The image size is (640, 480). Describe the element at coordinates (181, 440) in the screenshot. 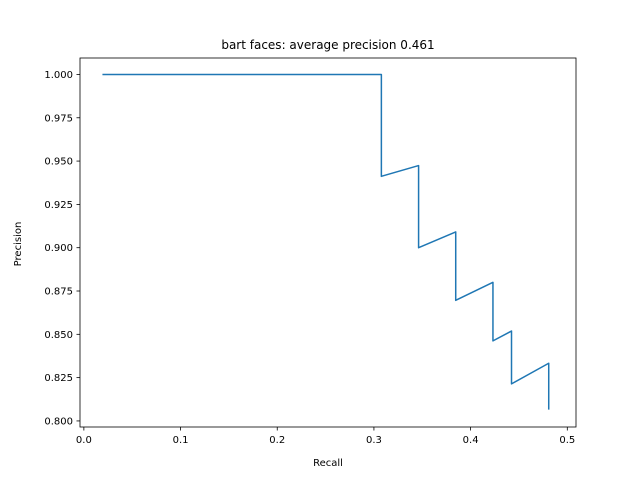

I see `x-tick-label: 0.1` at that location.